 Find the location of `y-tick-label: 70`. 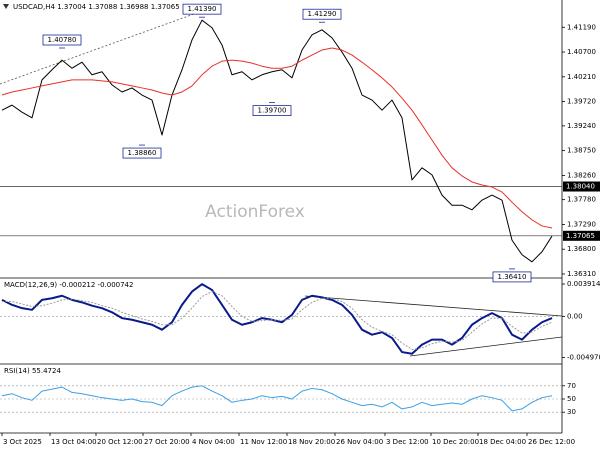

y-tick-label: 70 is located at coordinates (571, 386).